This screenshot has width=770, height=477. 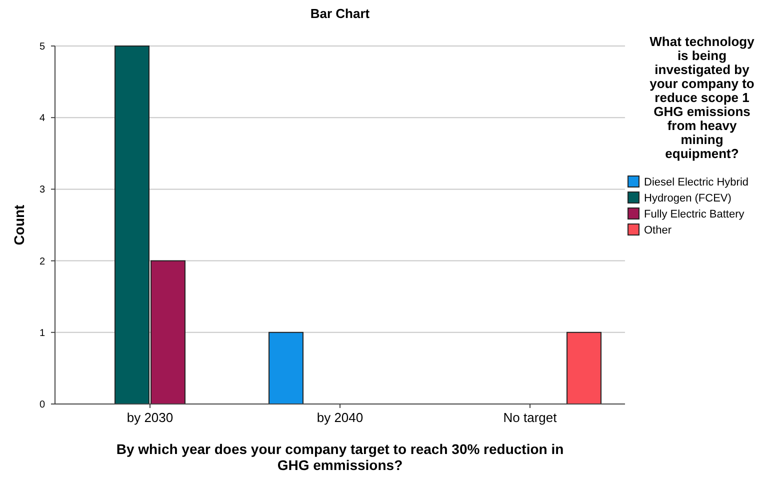 What do you see at coordinates (696, 182) in the screenshot?
I see `legend-label: Diesel Electric Hybrid` at bounding box center [696, 182].